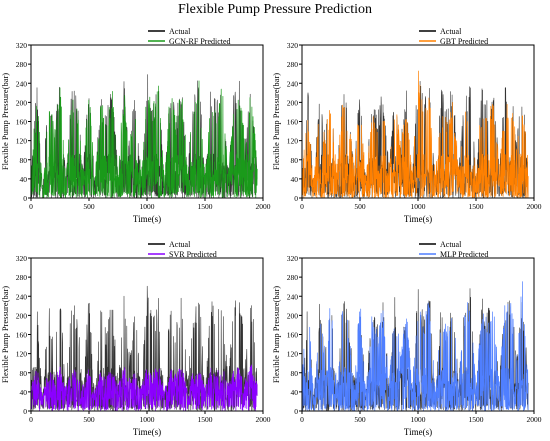  Describe the element at coordinates (200, 41) in the screenshot. I see `legend-label: GCN-RF Predicted` at that location.